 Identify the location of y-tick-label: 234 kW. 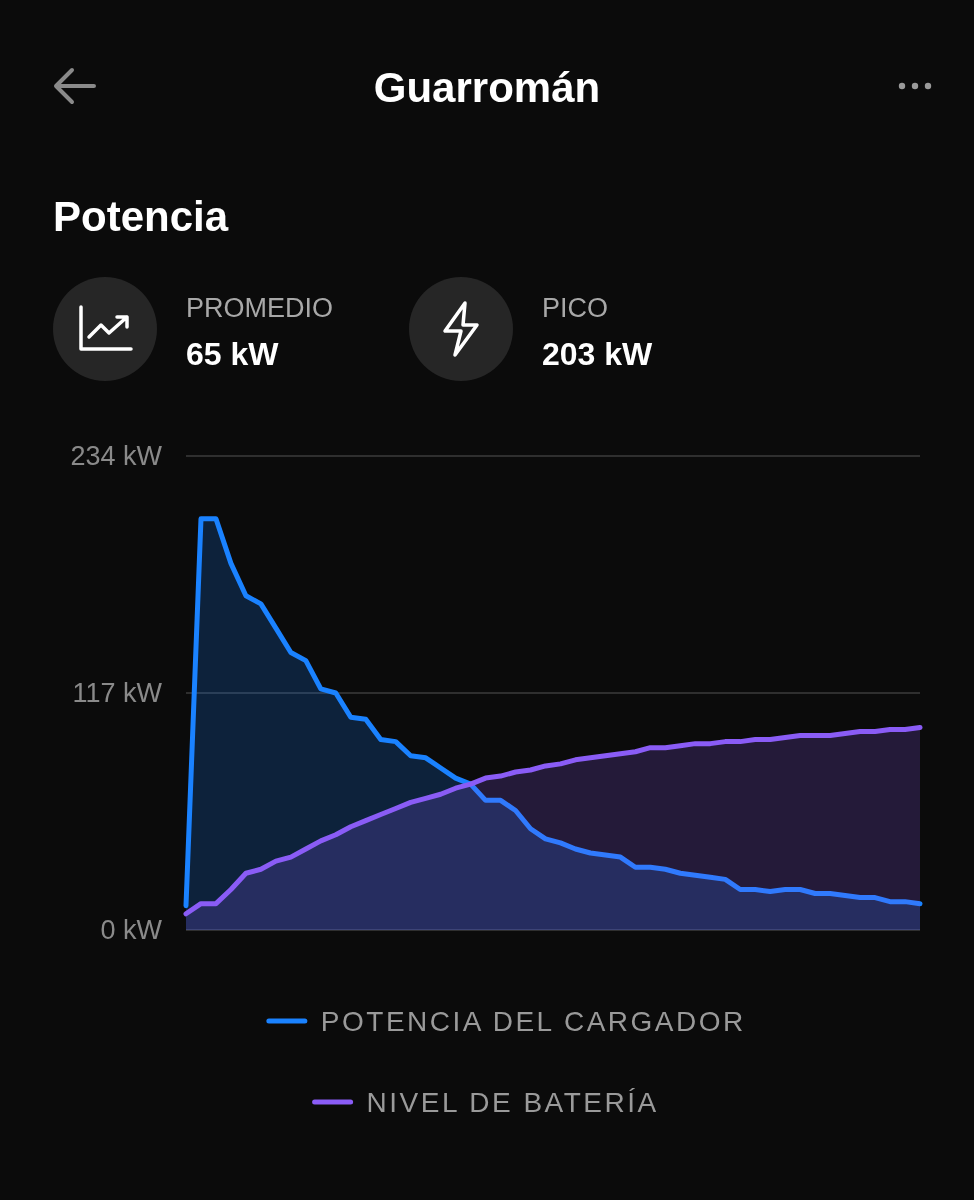
(116, 456).